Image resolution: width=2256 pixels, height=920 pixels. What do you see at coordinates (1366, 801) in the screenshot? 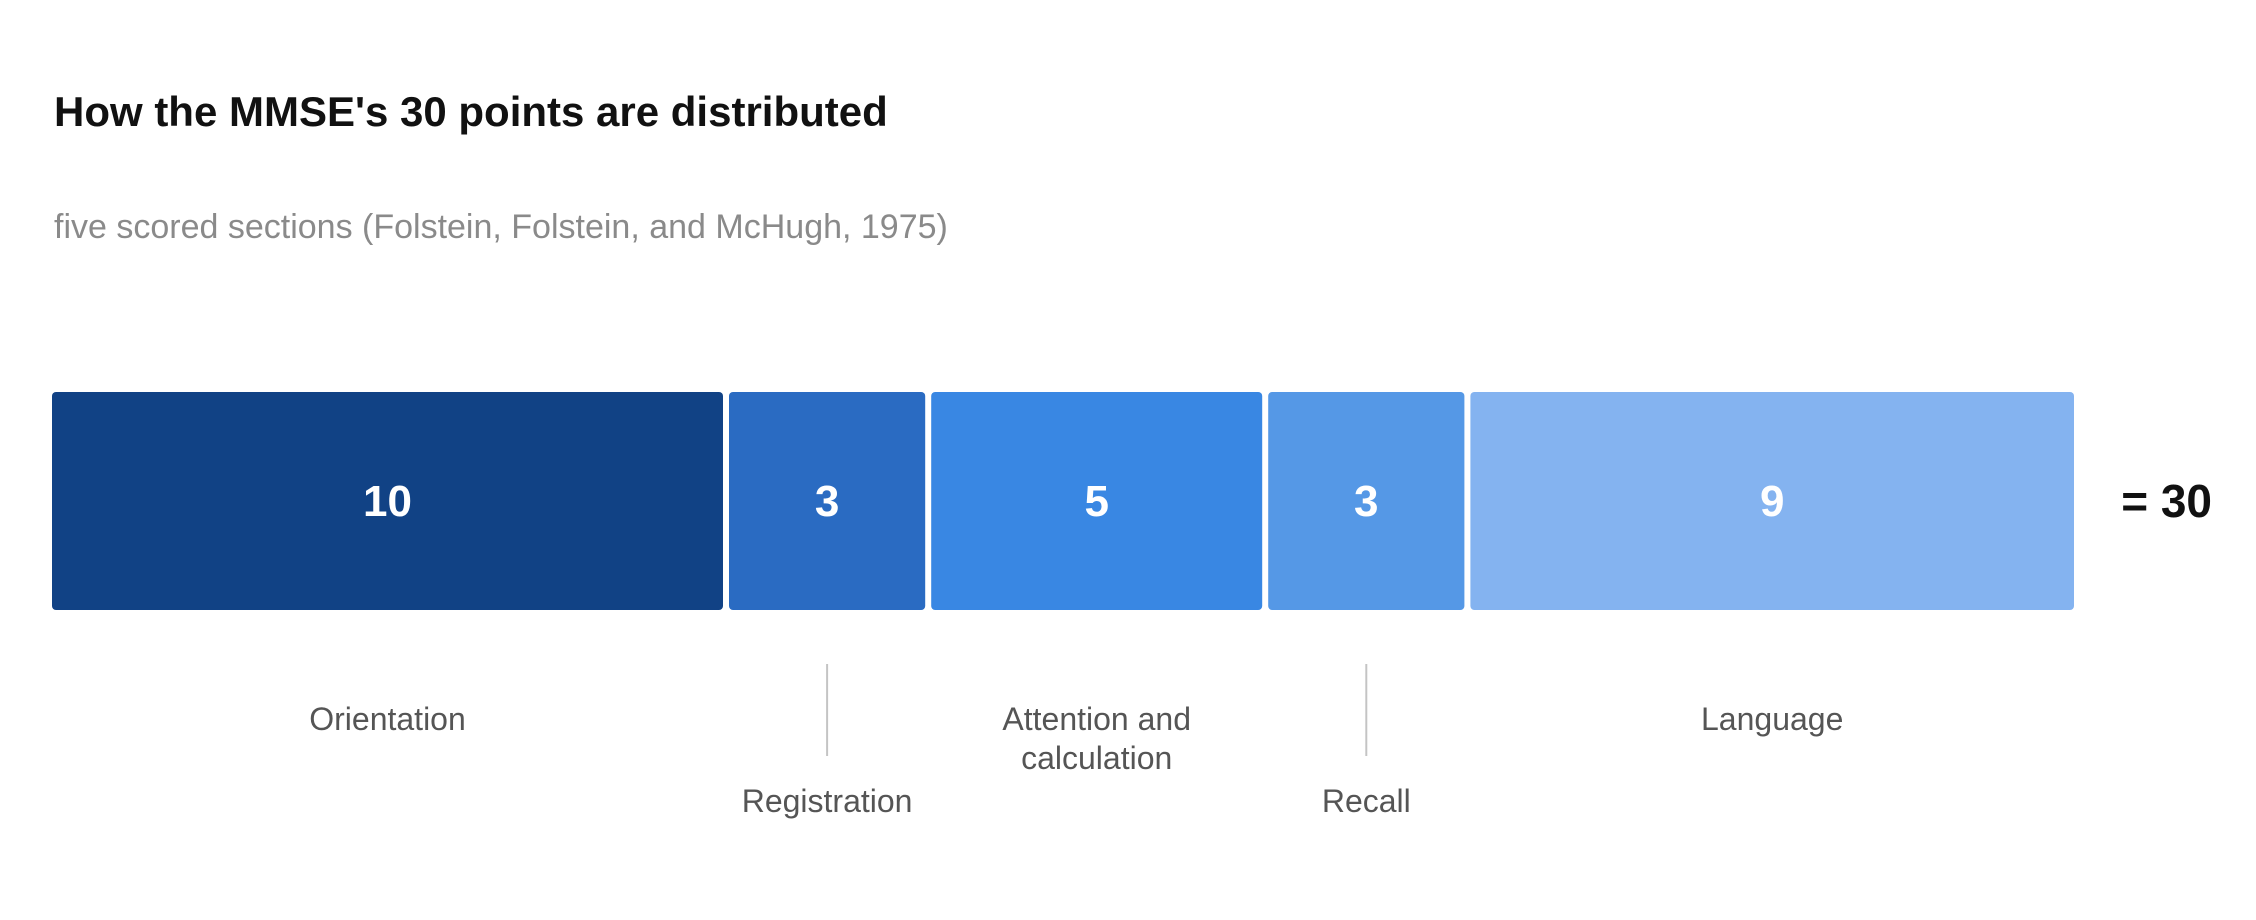
I see `category-label-recall: Recall` at bounding box center [1366, 801].